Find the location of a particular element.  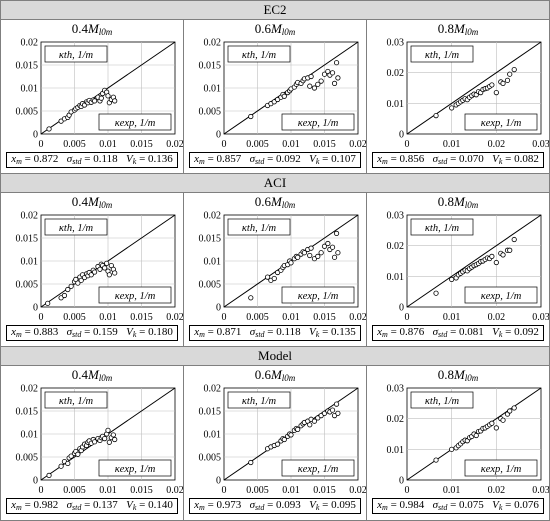

stat-mean: xm = 0.982 is located at coordinates (34, 506).